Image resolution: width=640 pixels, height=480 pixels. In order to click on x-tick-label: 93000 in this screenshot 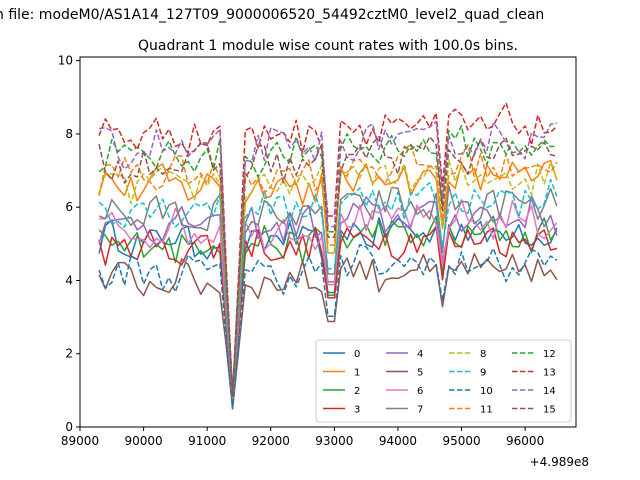, I will do `click(334, 441)`.